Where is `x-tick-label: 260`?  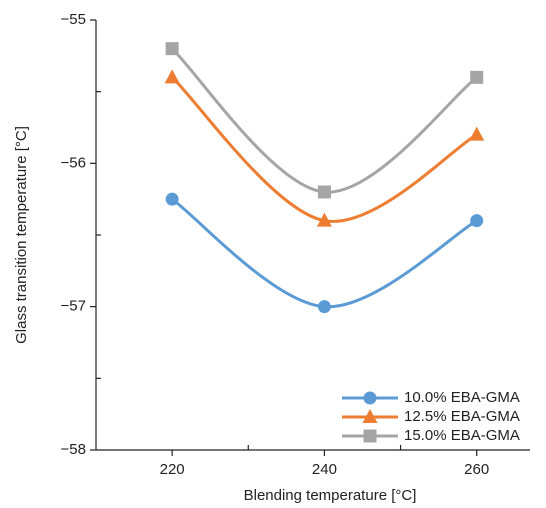
x-tick-label: 260 is located at coordinates (476, 469).